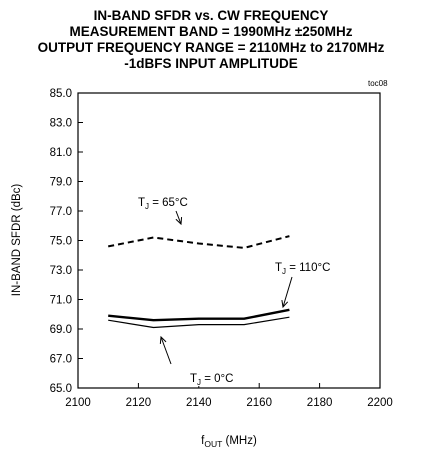  What do you see at coordinates (17, 240) in the screenshot?
I see `y-axis-label: IN-BAND SFDR (dBc)` at bounding box center [17, 240].